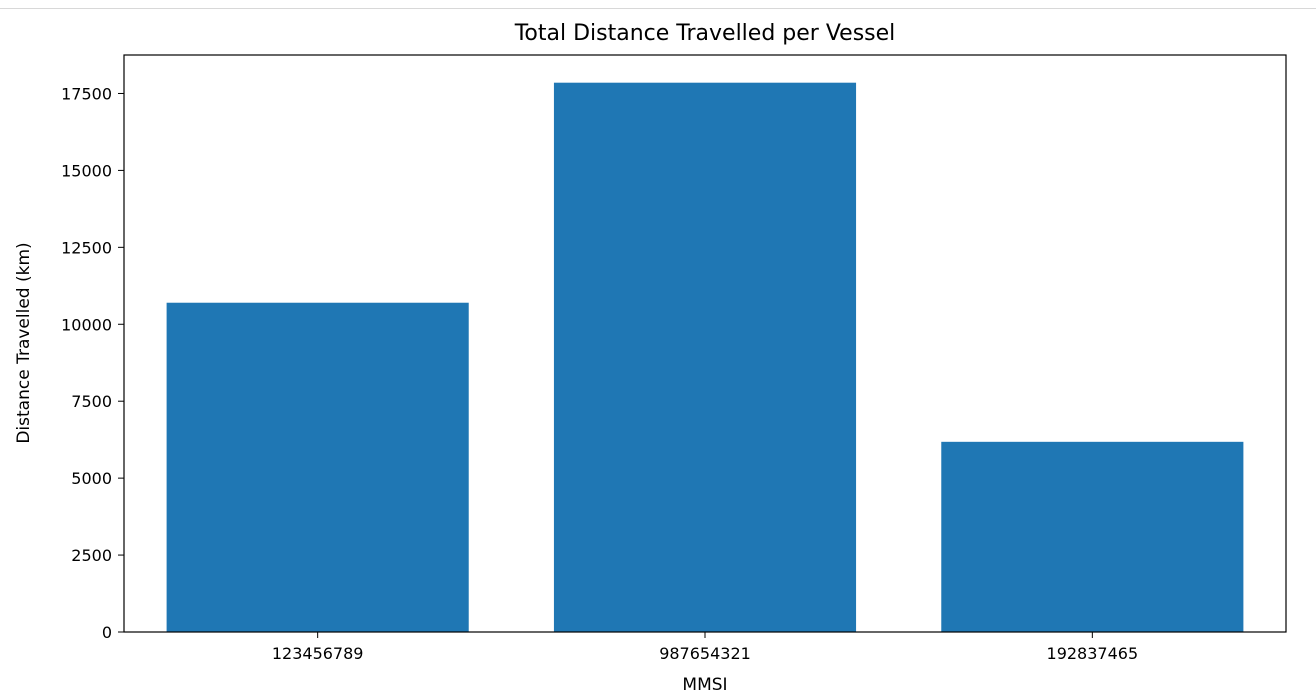 The image size is (1316, 695). What do you see at coordinates (704, 685) in the screenshot?
I see `x-axis-label: MMSI` at bounding box center [704, 685].